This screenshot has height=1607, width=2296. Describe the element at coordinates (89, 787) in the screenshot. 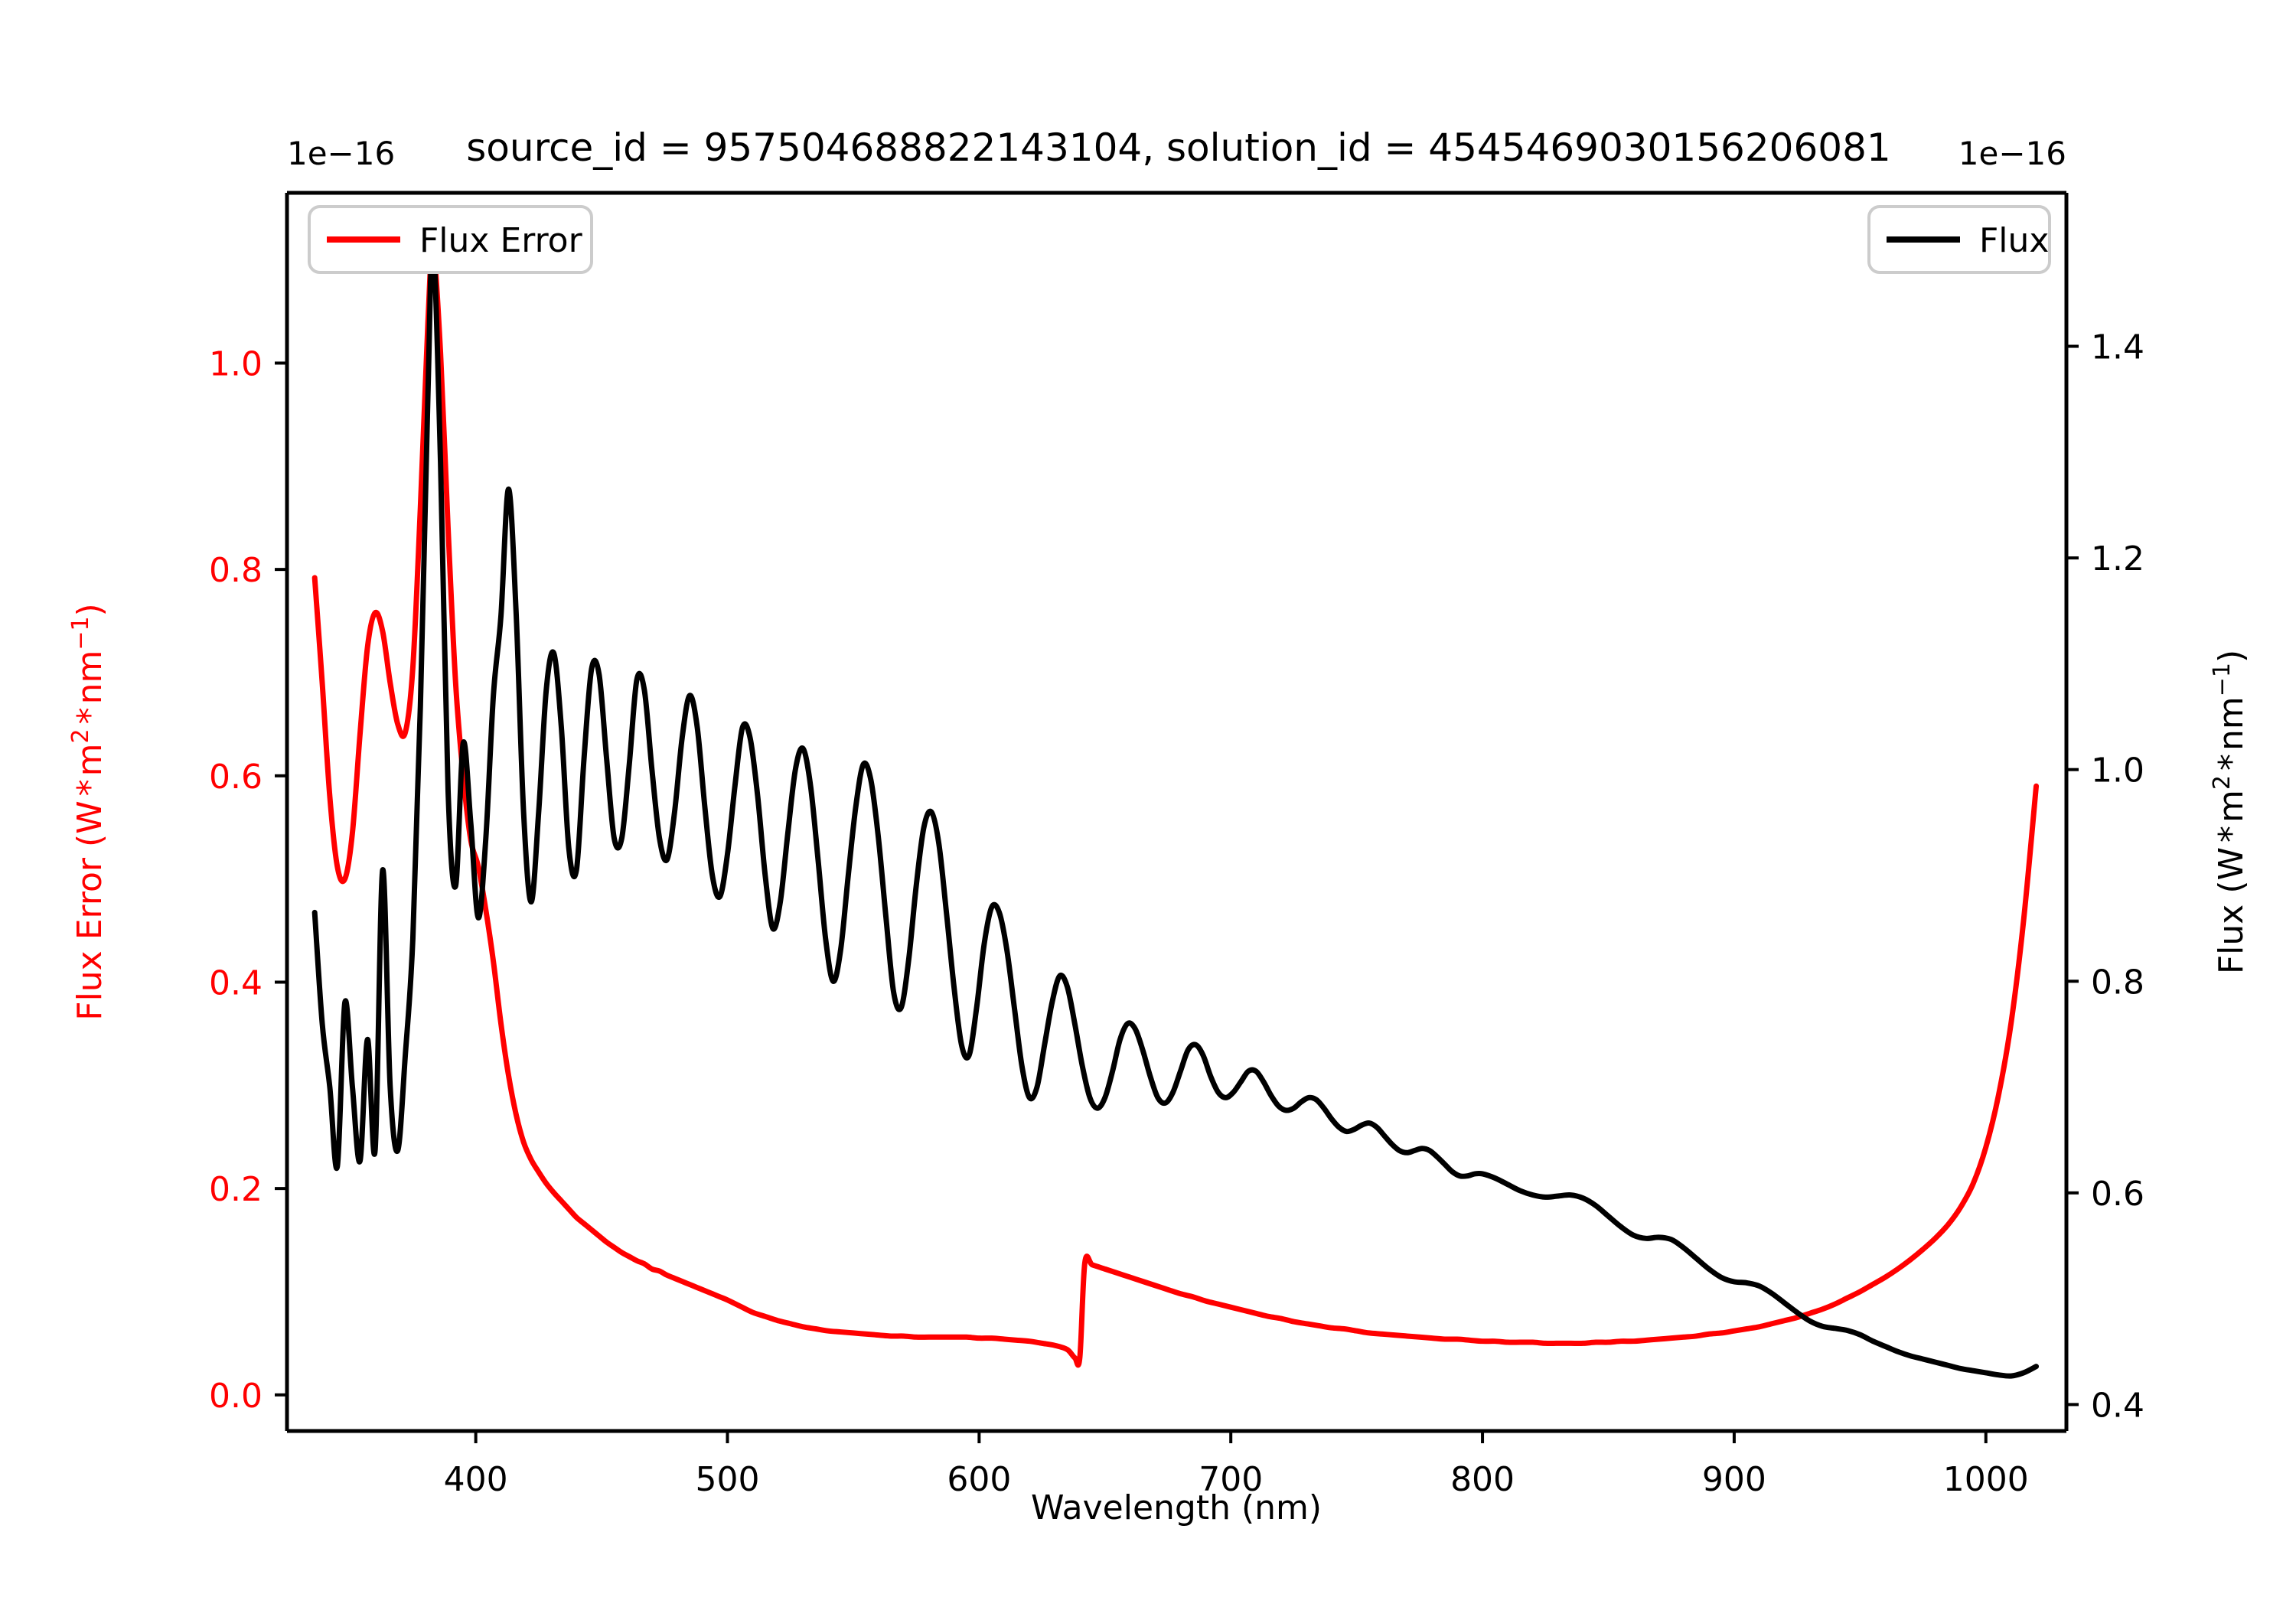

I see `left-title-star1: *` at that location.